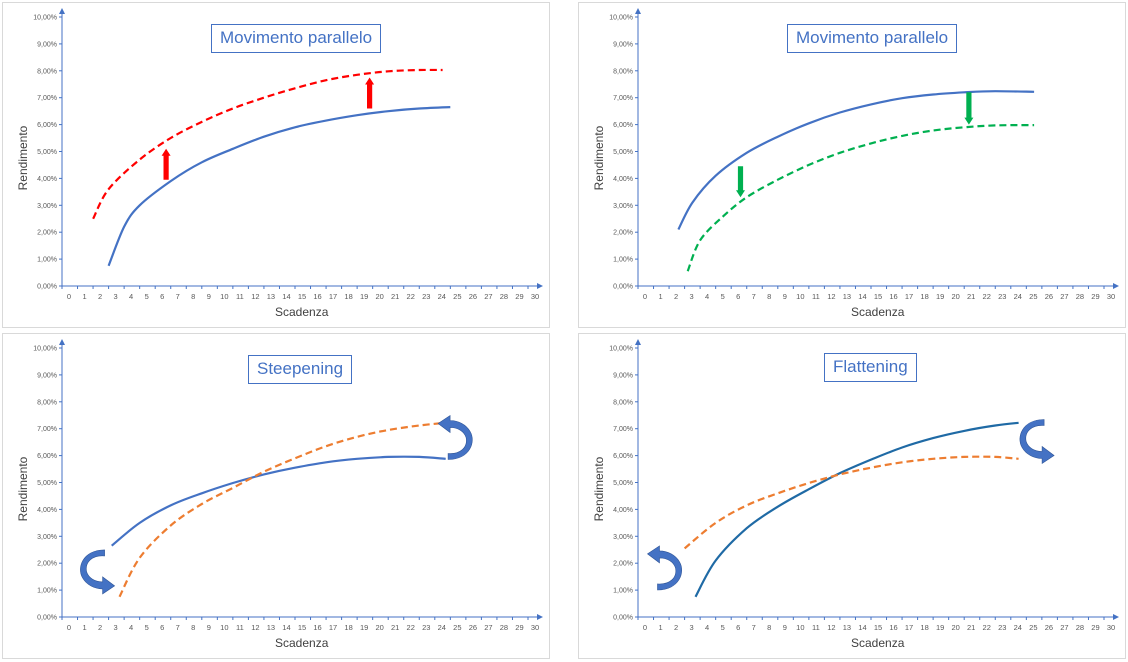 The height and width of the screenshot is (662, 1128). Describe the element at coordinates (535, 627) in the screenshot. I see `x-tick-label: 30` at that location.